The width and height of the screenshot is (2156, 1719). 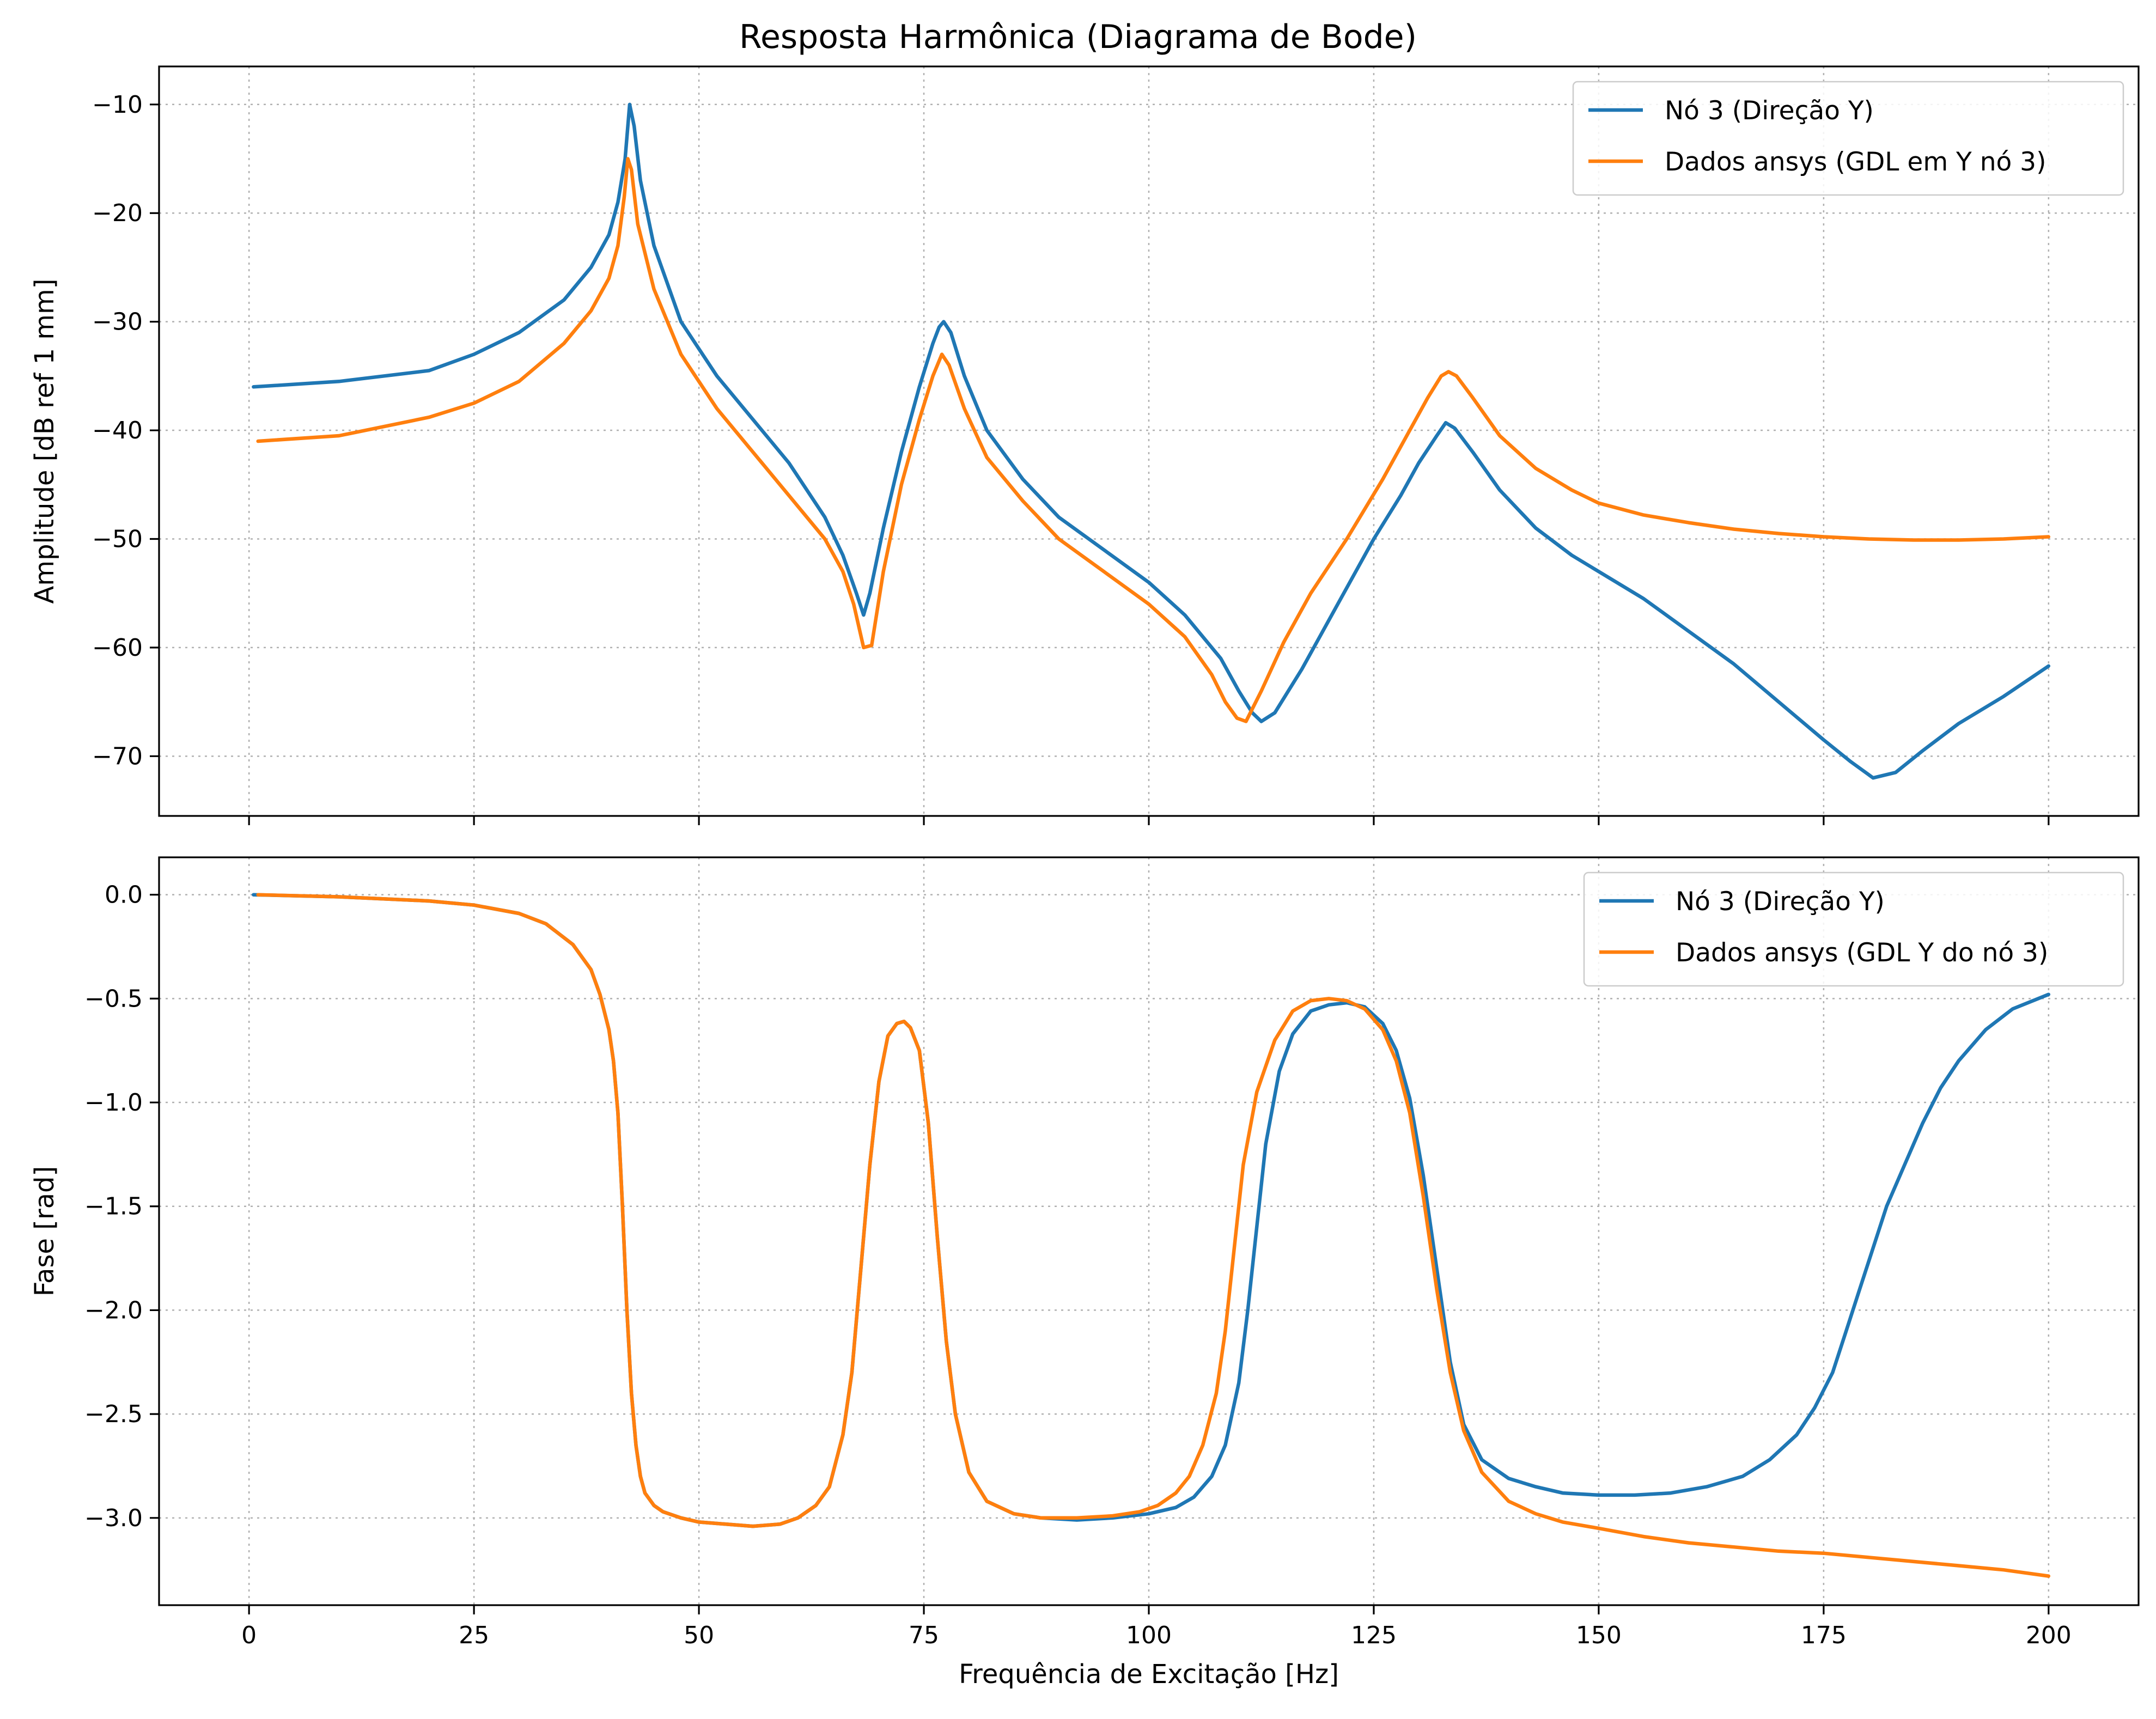 What do you see at coordinates (1599, 1636) in the screenshot?
I see `x-tick-label: 150` at bounding box center [1599, 1636].